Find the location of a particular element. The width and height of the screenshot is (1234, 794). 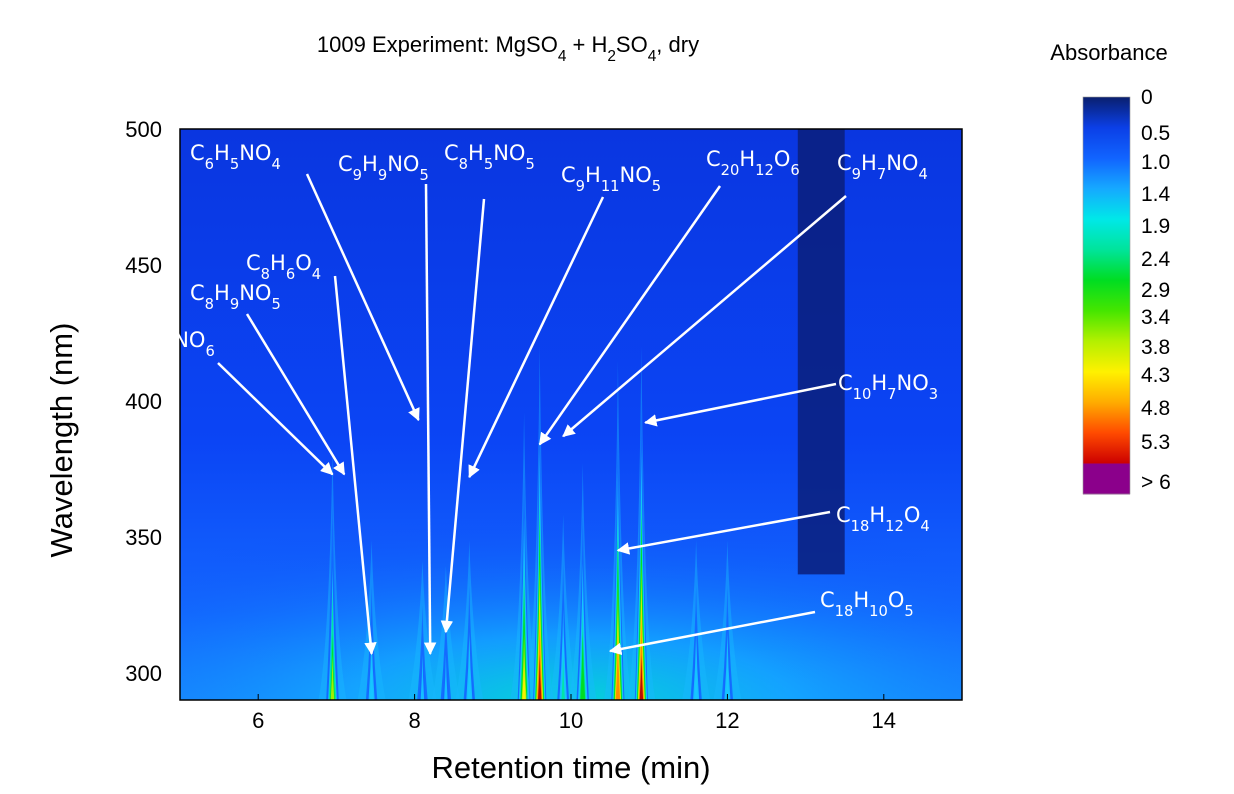

x-axis-ticks: 6 8 10 12 14 is located at coordinates (574, 713).